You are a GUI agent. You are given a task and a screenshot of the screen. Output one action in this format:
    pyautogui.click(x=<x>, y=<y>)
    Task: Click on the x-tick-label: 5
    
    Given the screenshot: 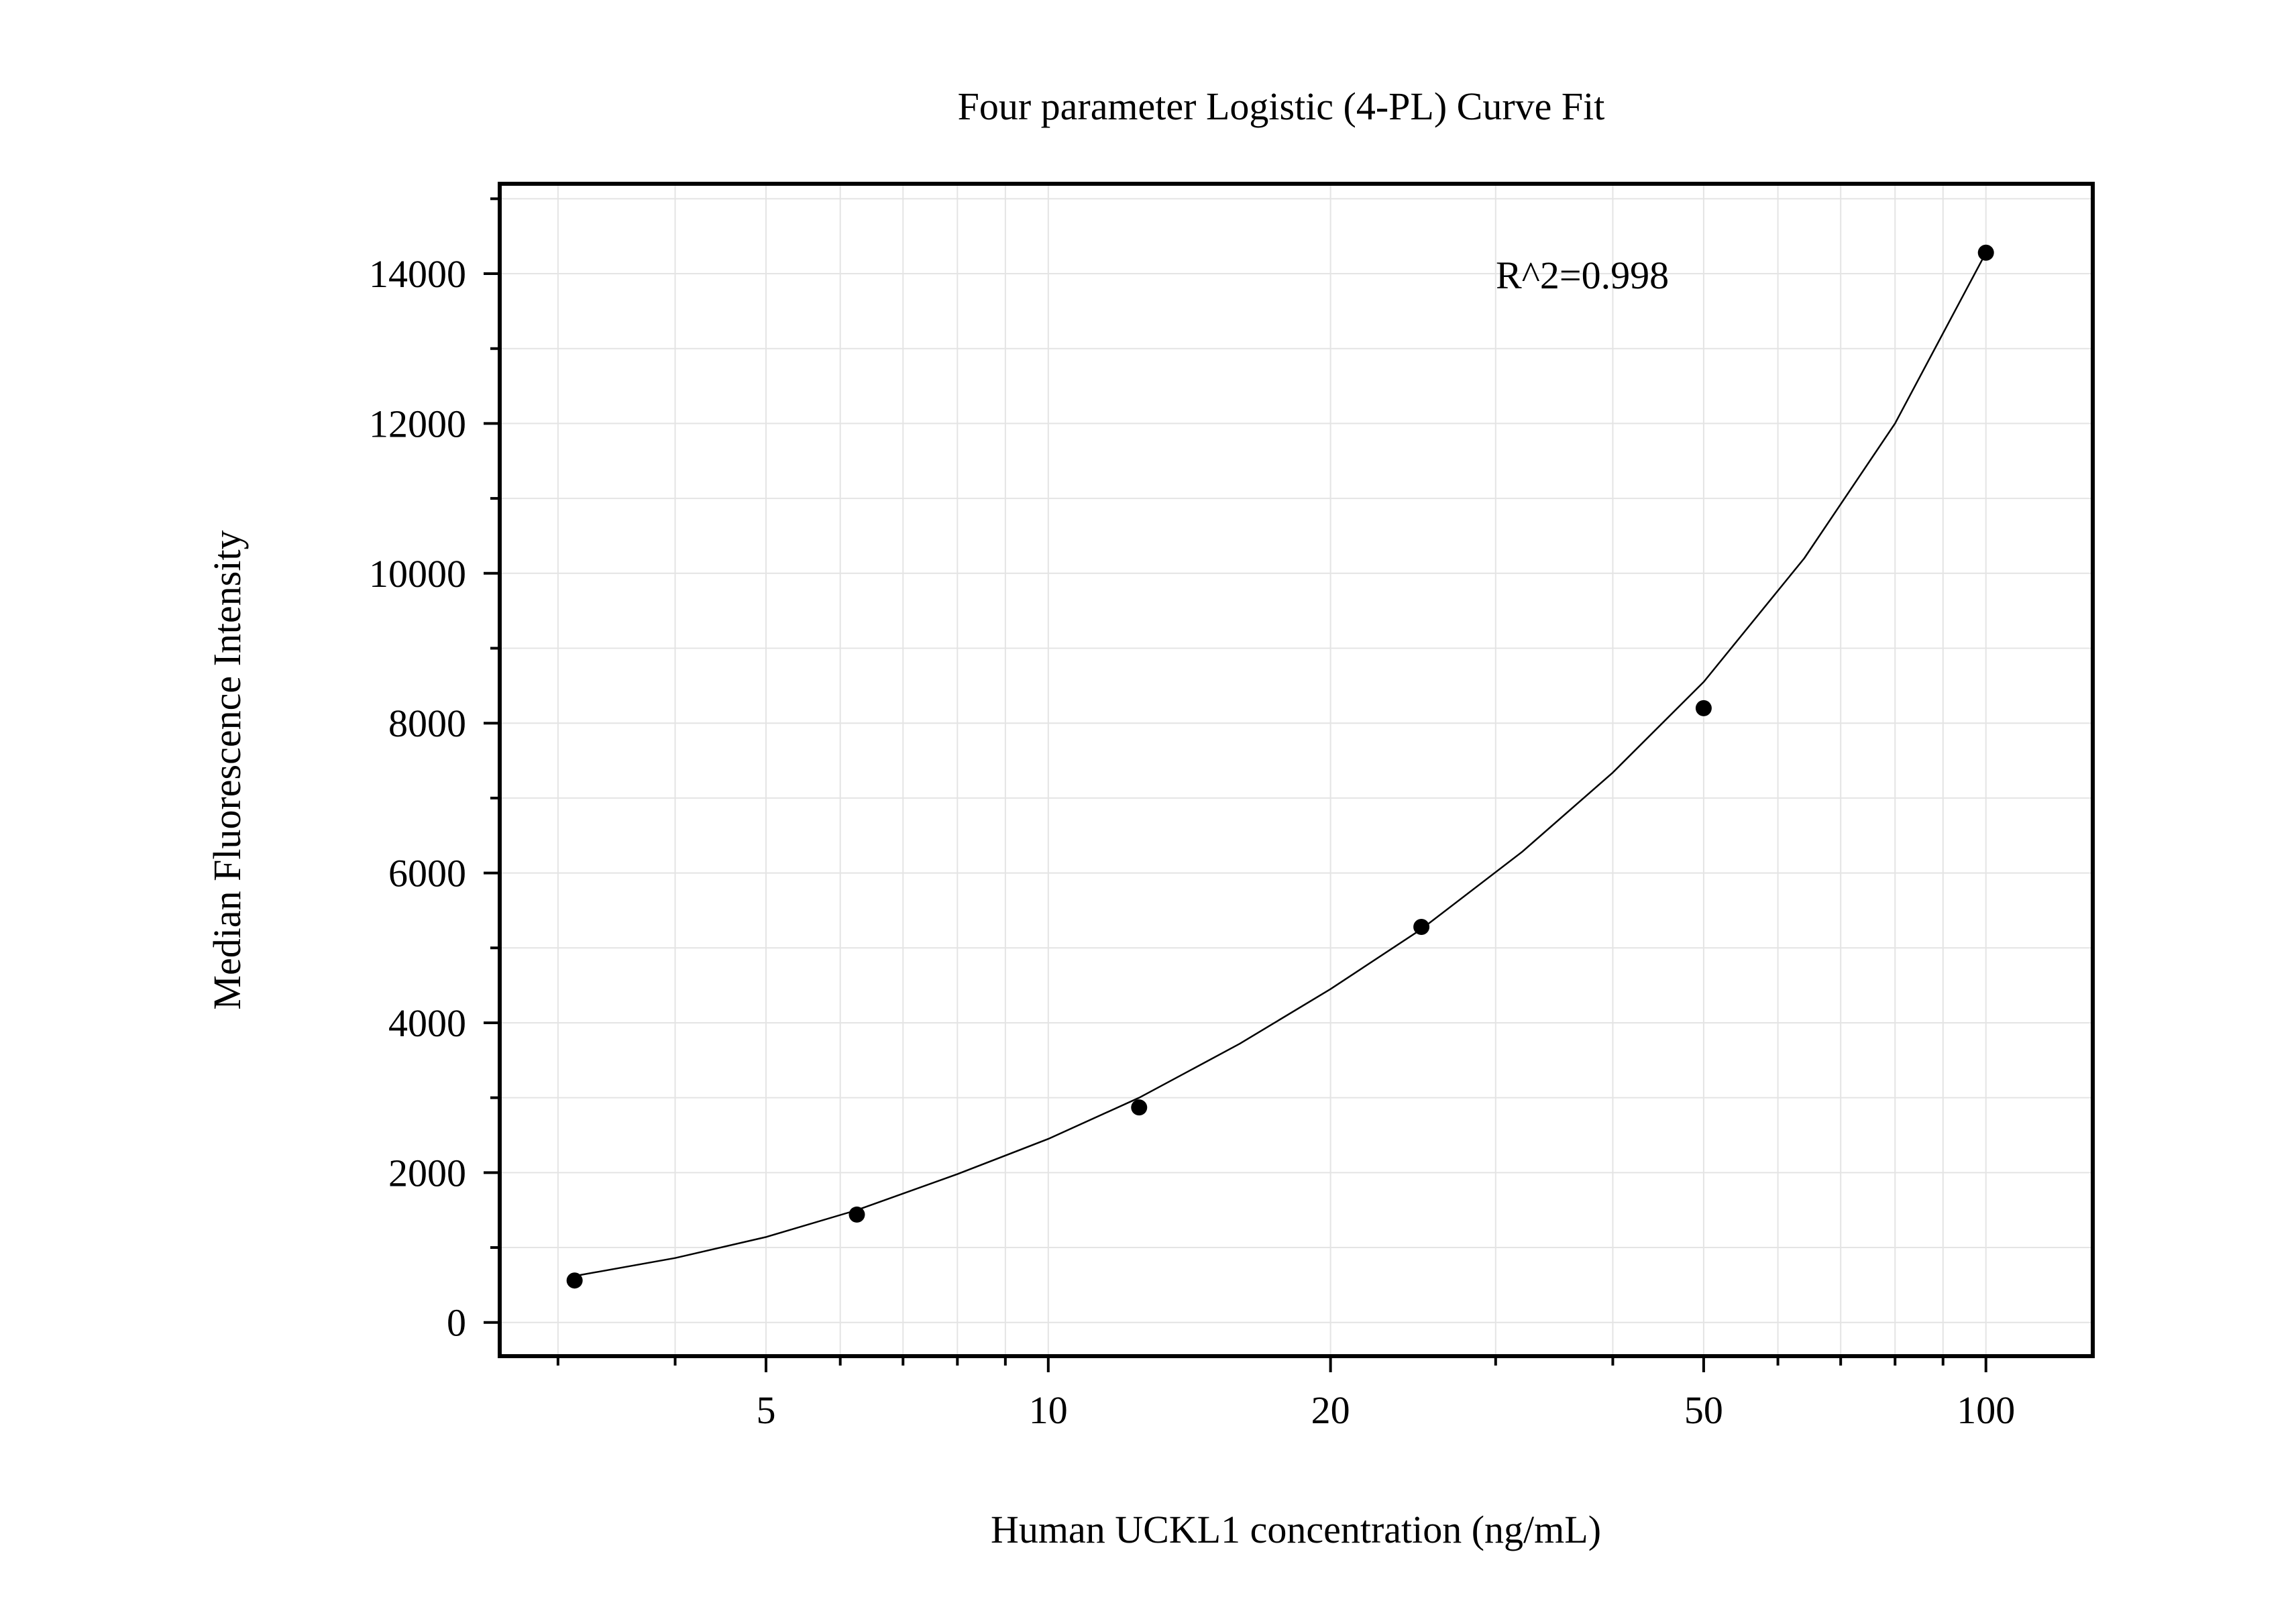 What is the action you would take?
    pyautogui.click(x=766, y=1410)
    